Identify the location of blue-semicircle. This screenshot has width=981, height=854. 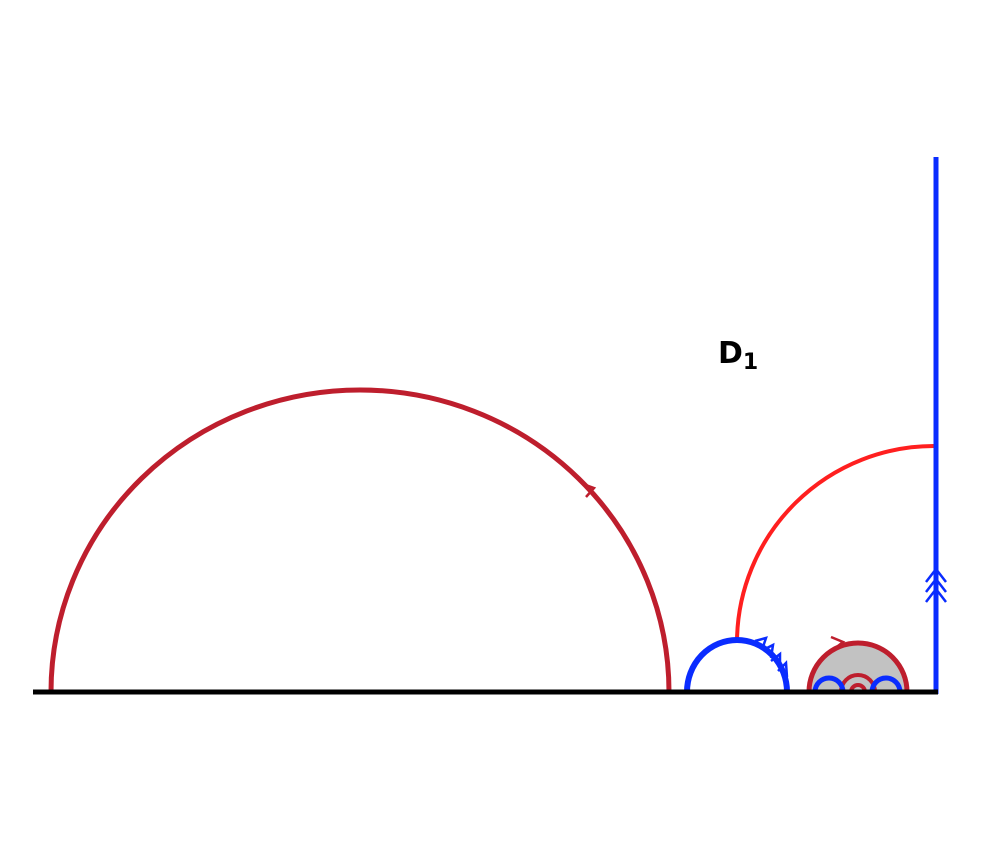
(737, 665).